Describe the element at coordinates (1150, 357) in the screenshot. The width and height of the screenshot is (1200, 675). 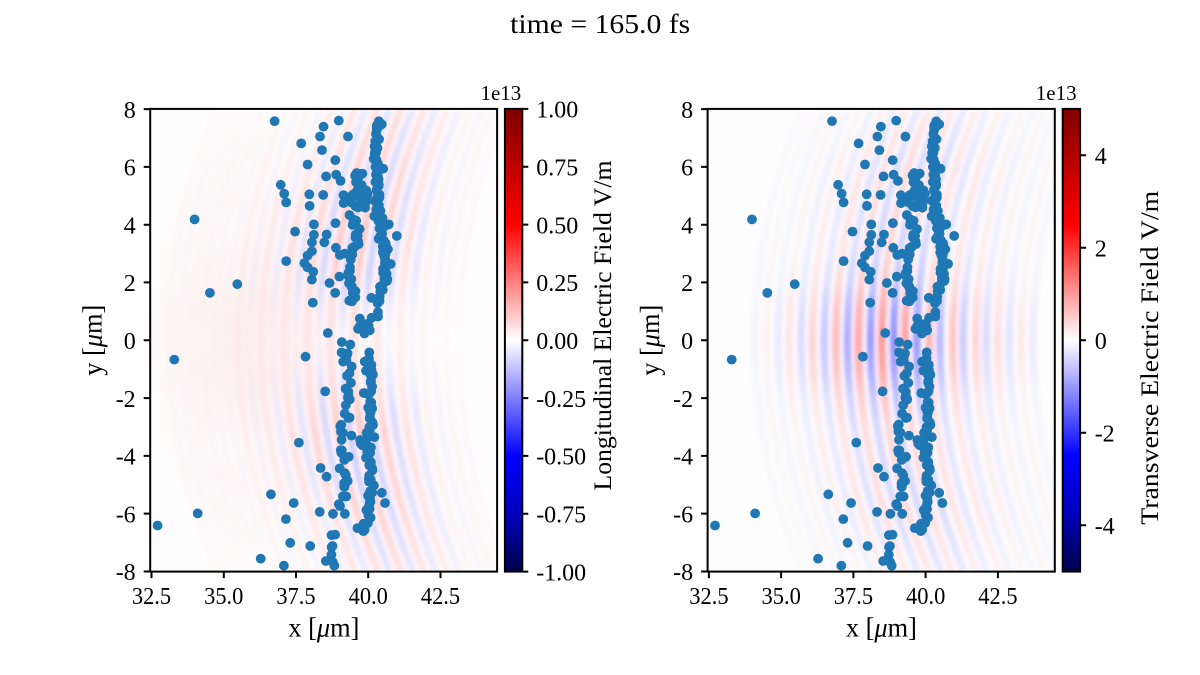
I see `svg-text: Transverse Electric Field V/m` at that location.